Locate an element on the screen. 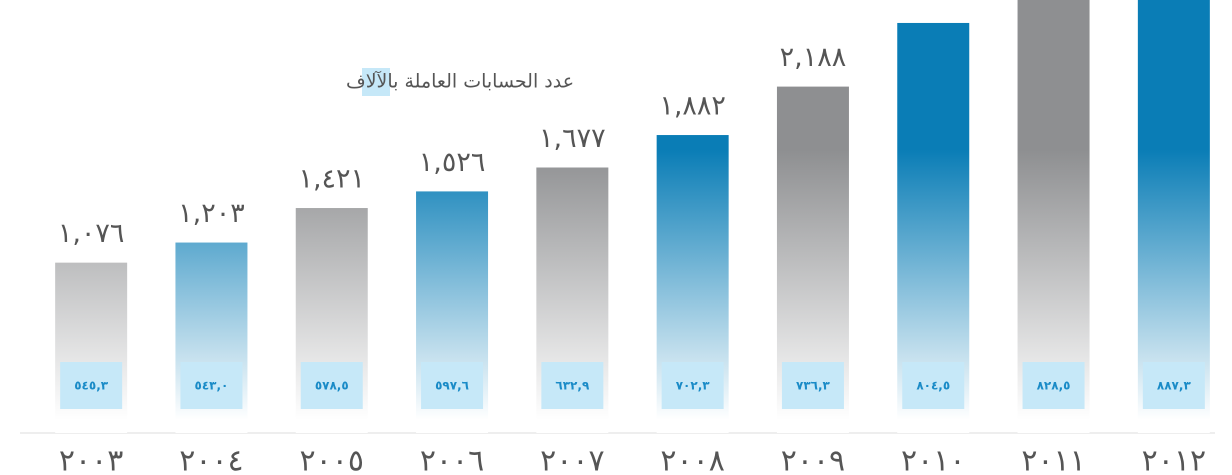  x-tick-label: ٢٠٠٩ is located at coordinates (813, 459).